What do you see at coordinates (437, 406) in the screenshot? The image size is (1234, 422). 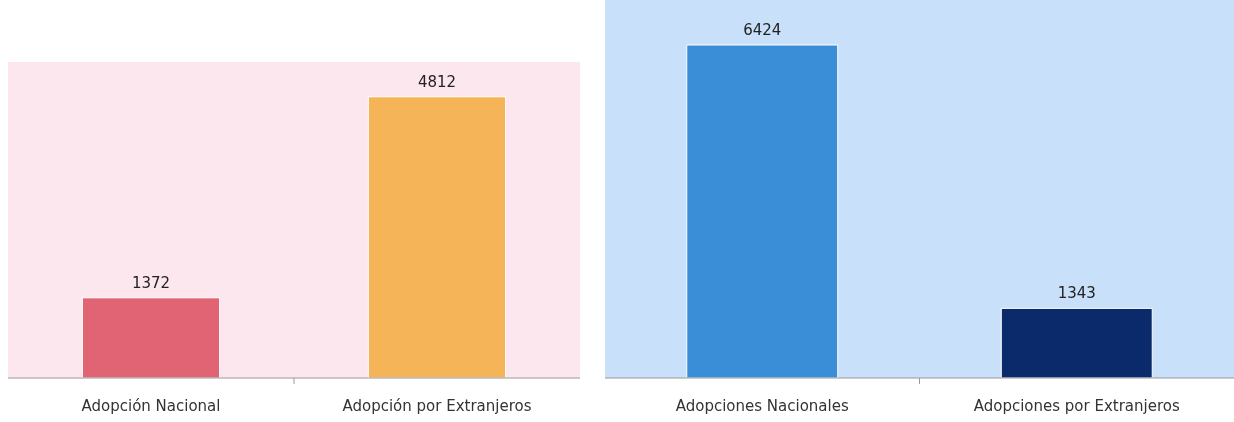 I see `x-tick-label: Adopción por Extranjeros` at bounding box center [437, 406].